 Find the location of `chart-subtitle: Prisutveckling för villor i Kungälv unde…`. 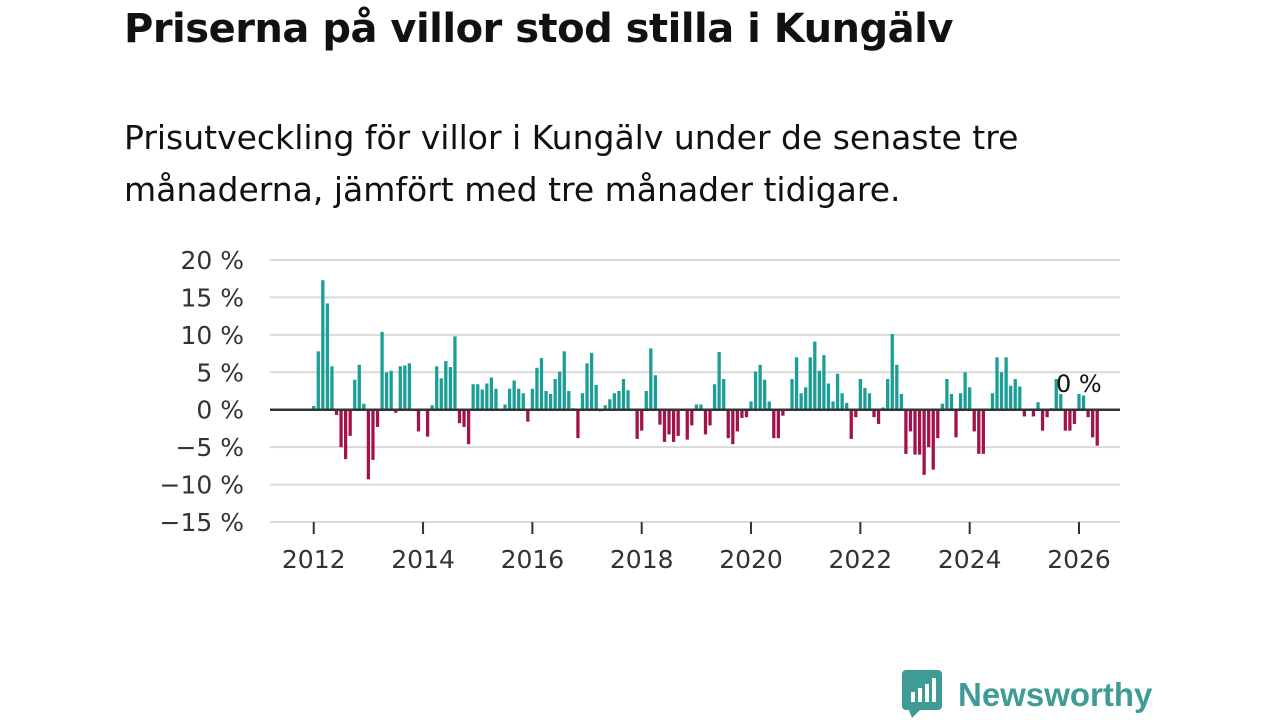

chart-subtitle: Prisutveckling för villor i Kungälv unde… is located at coordinates (571, 163).